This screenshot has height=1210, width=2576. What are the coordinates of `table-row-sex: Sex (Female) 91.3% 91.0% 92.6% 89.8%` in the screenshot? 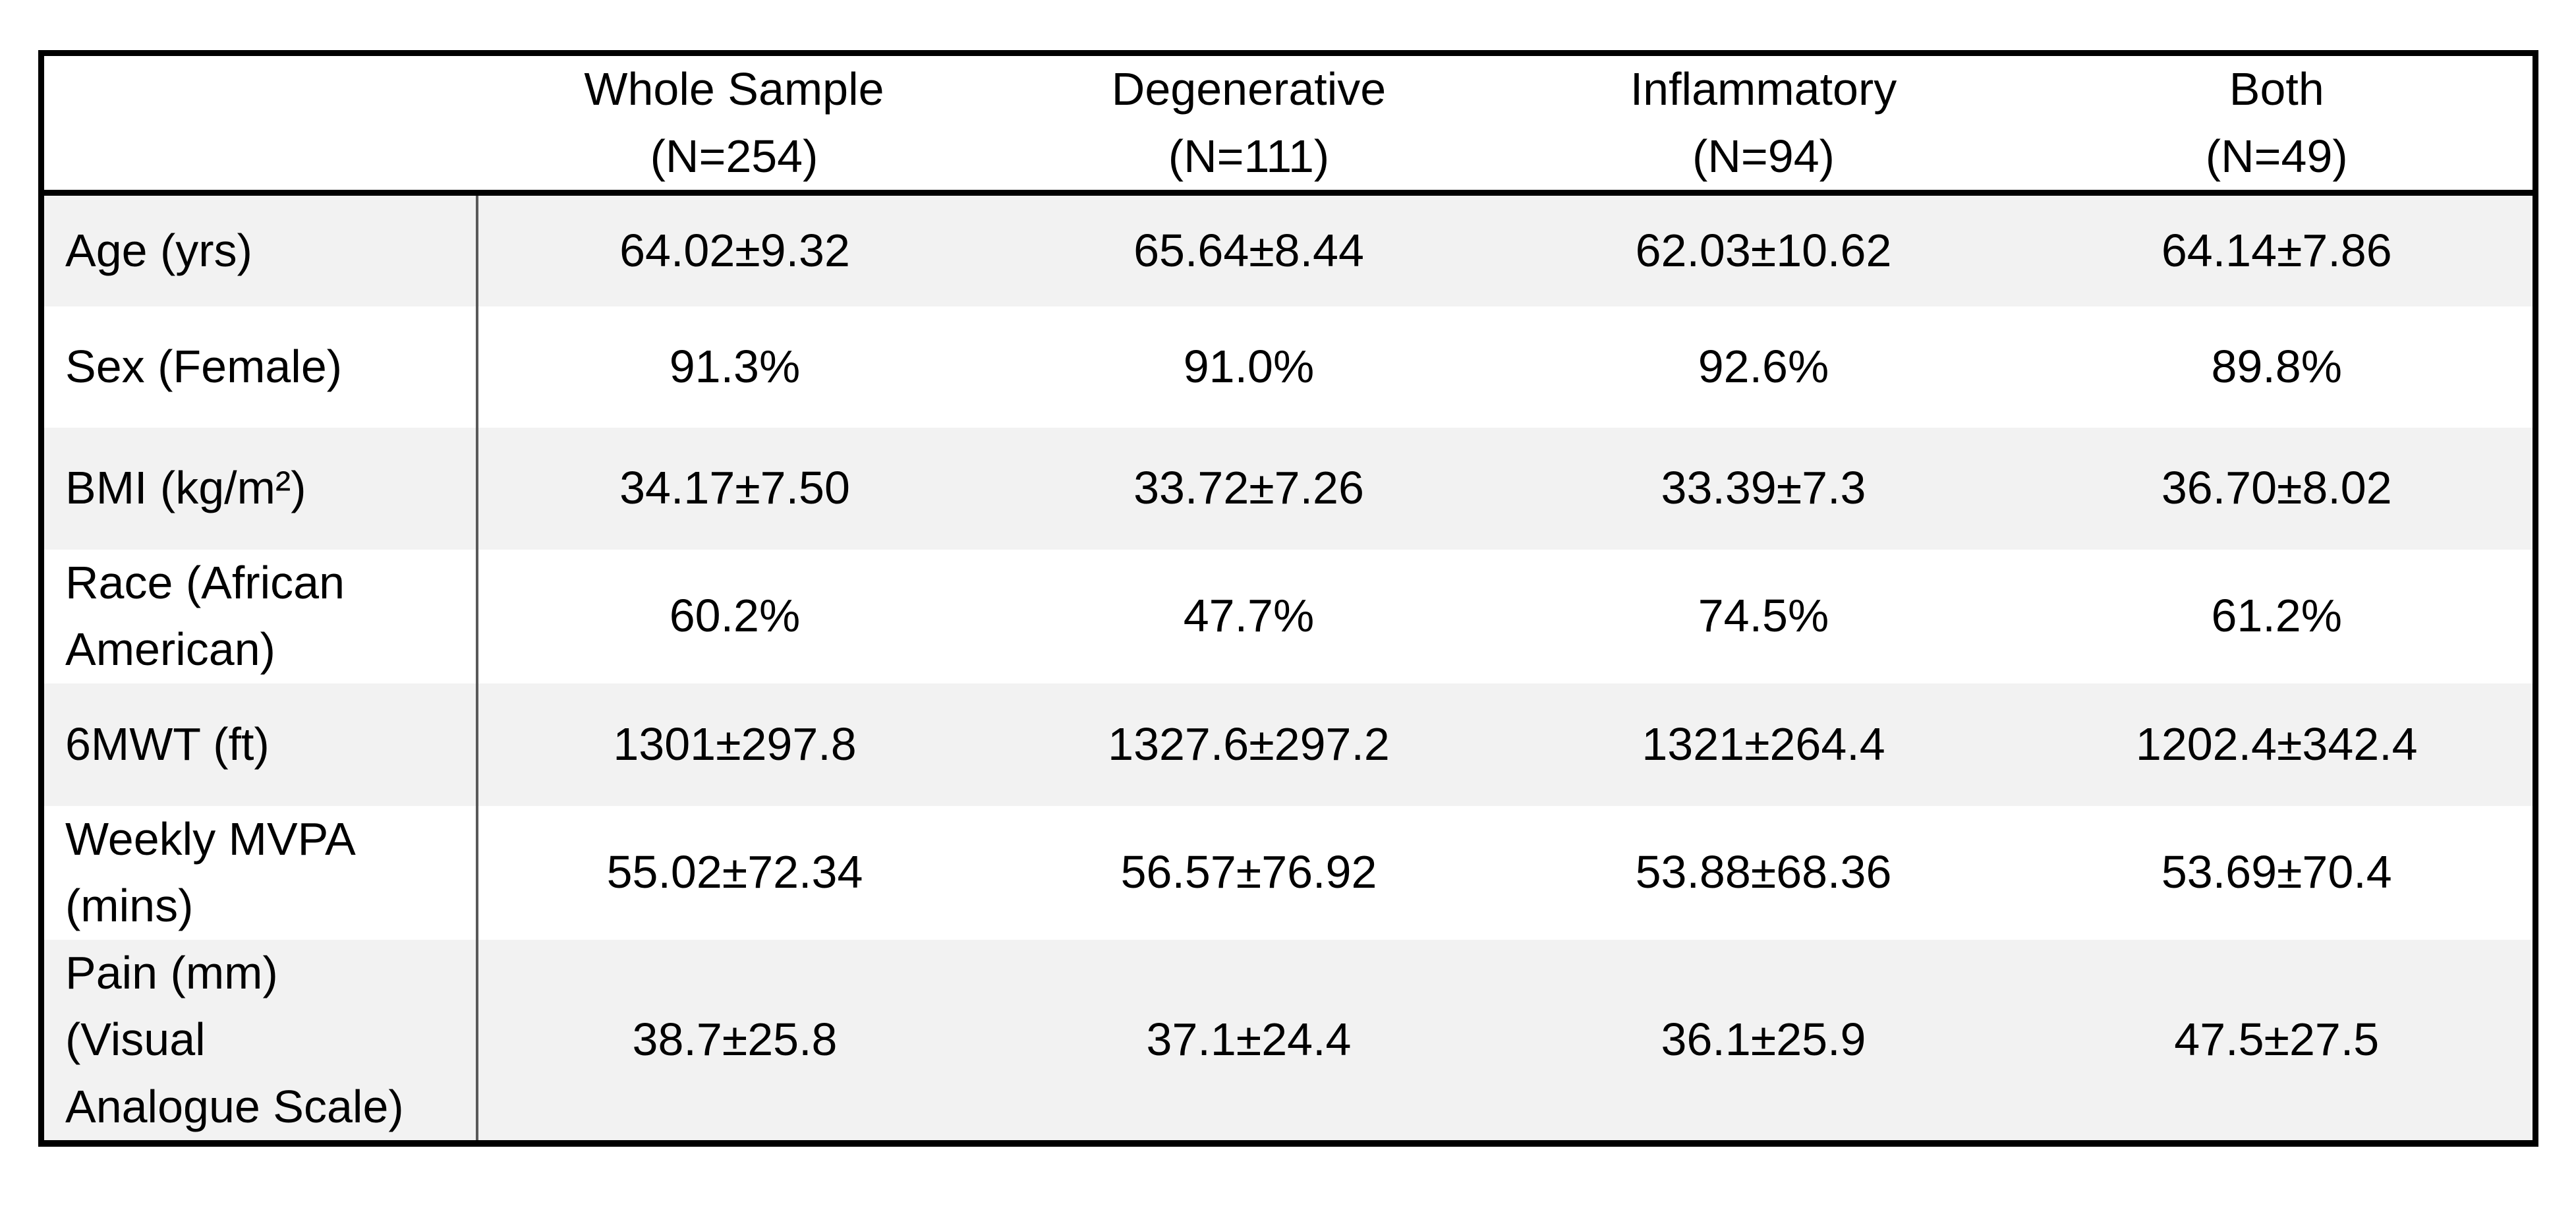 It's located at (1289, 367).